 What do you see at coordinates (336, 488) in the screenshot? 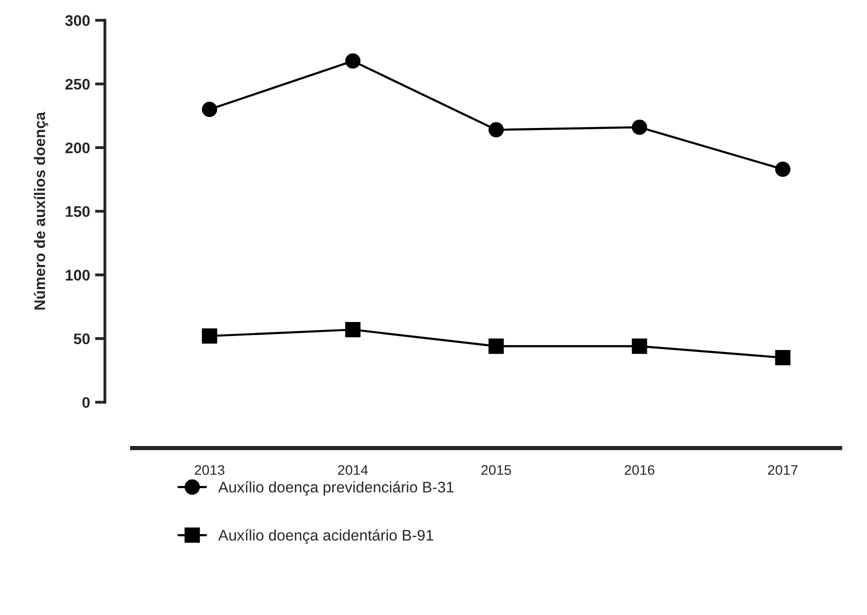
I see `legend-label: Auxílio doença previdenciário B-31` at bounding box center [336, 488].